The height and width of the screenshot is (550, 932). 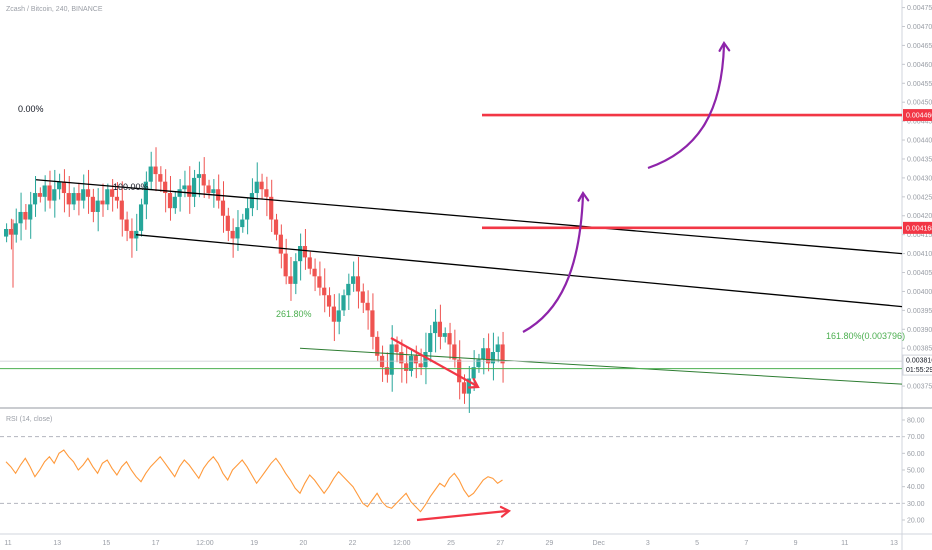 I want to click on rsi-tick-label: 80.00, so click(x=916, y=421).